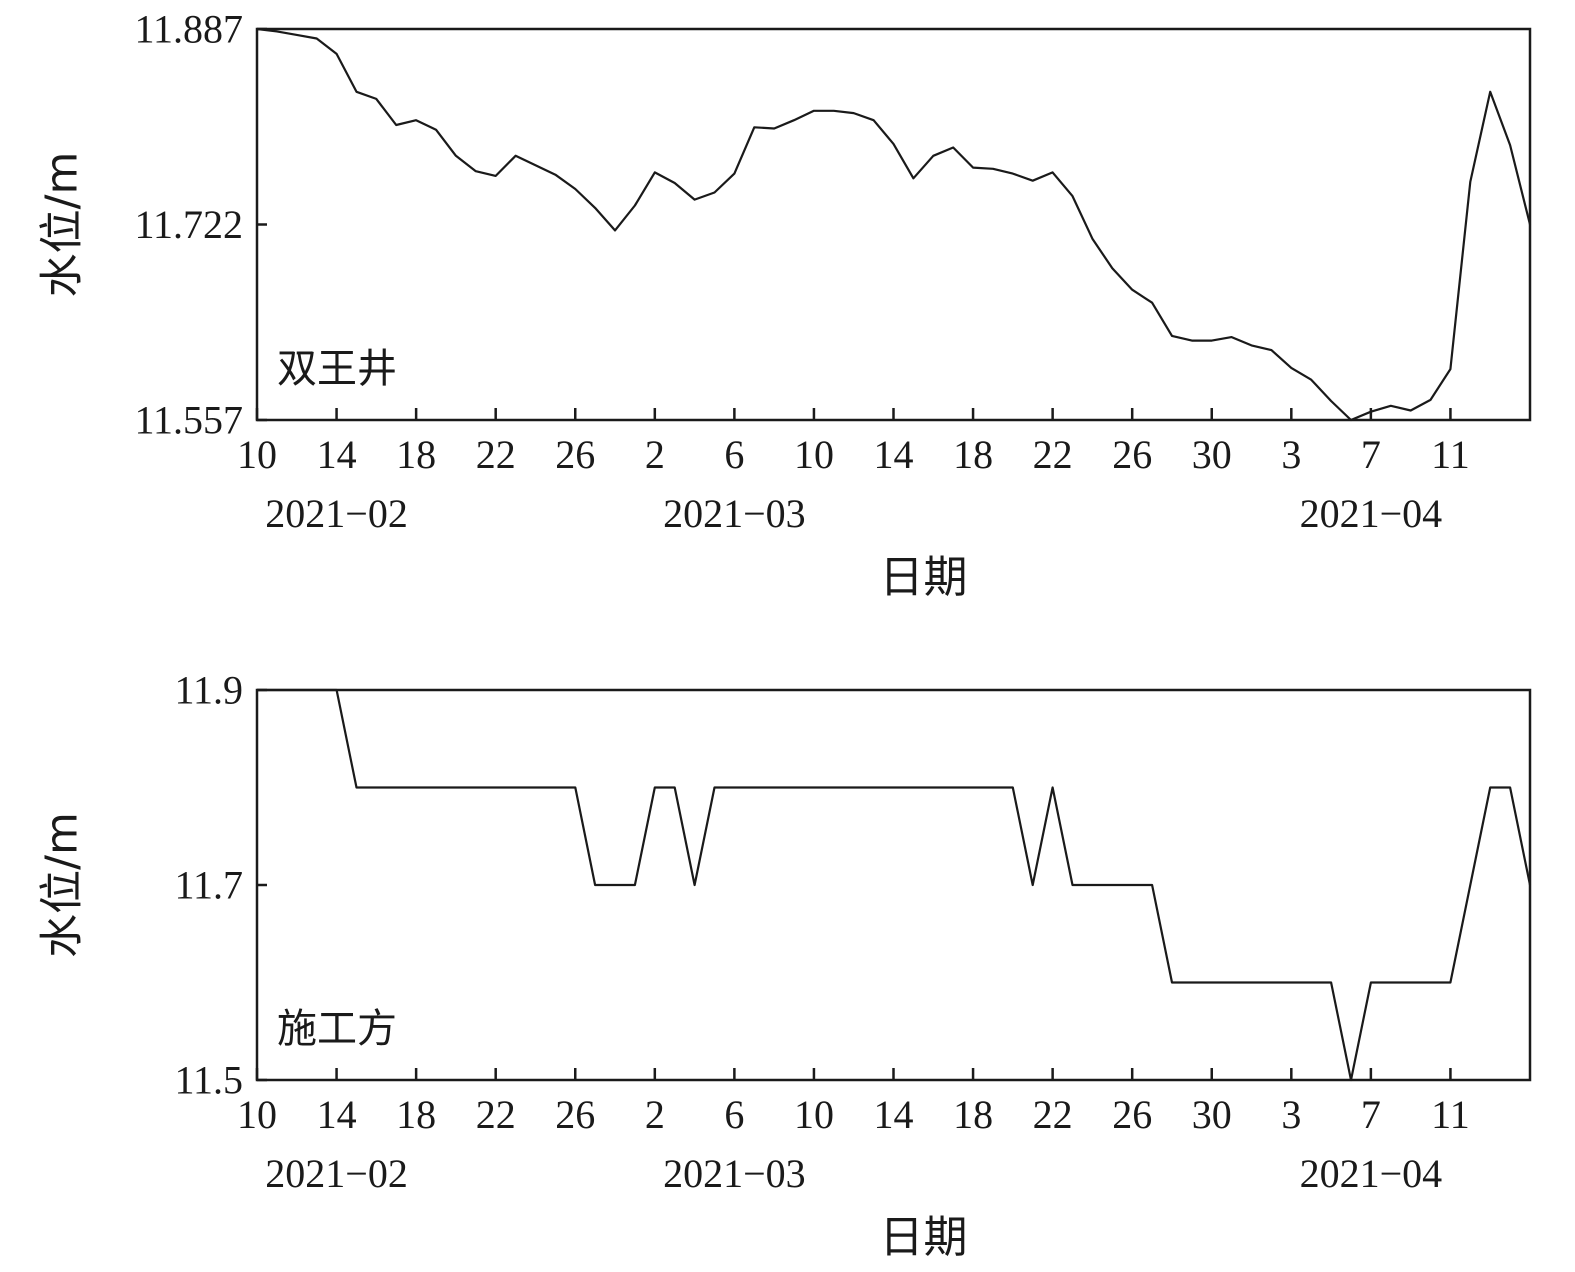 This screenshot has width=1575, height=1272. What do you see at coordinates (1212, 1114) in the screenshot?
I see `bottom-x-tick-label: 30` at bounding box center [1212, 1114].